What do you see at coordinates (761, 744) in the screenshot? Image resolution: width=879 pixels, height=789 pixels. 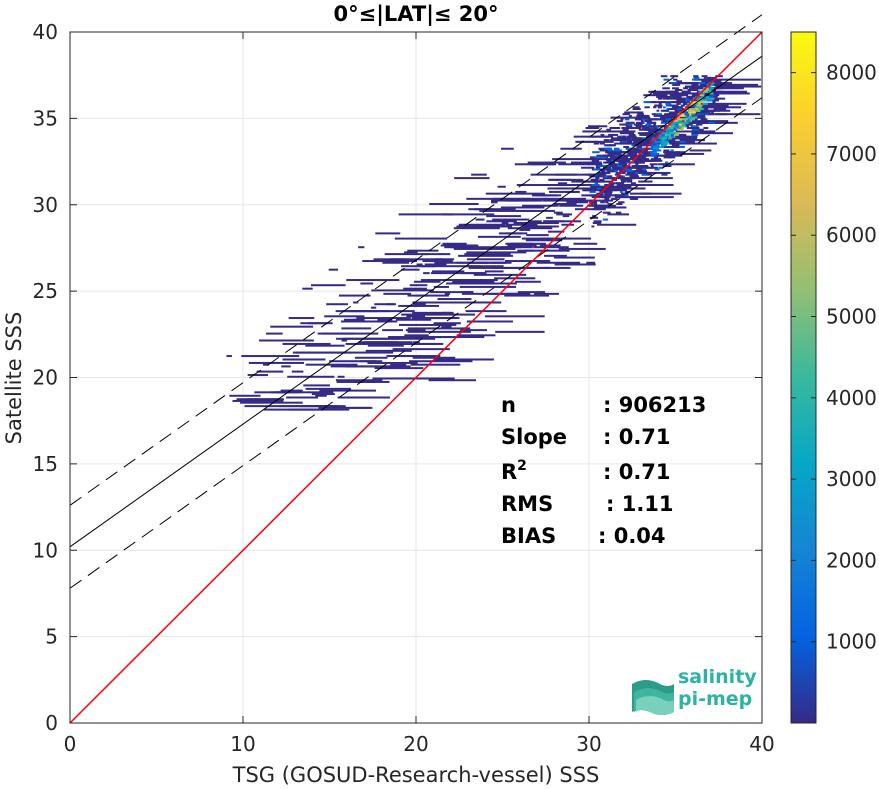 I see `x-tick-label: 40` at bounding box center [761, 744].